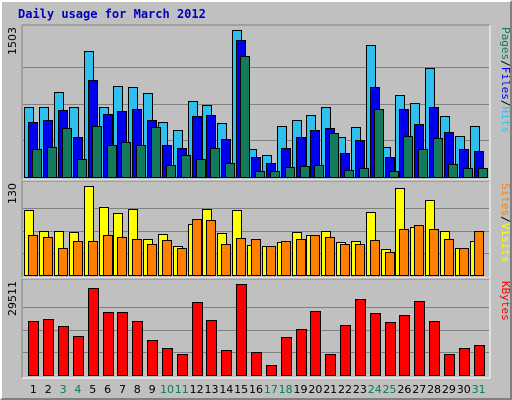 The height and width of the screenshot is (400, 512). I want to click on day-label: 4, so click(77, 389).